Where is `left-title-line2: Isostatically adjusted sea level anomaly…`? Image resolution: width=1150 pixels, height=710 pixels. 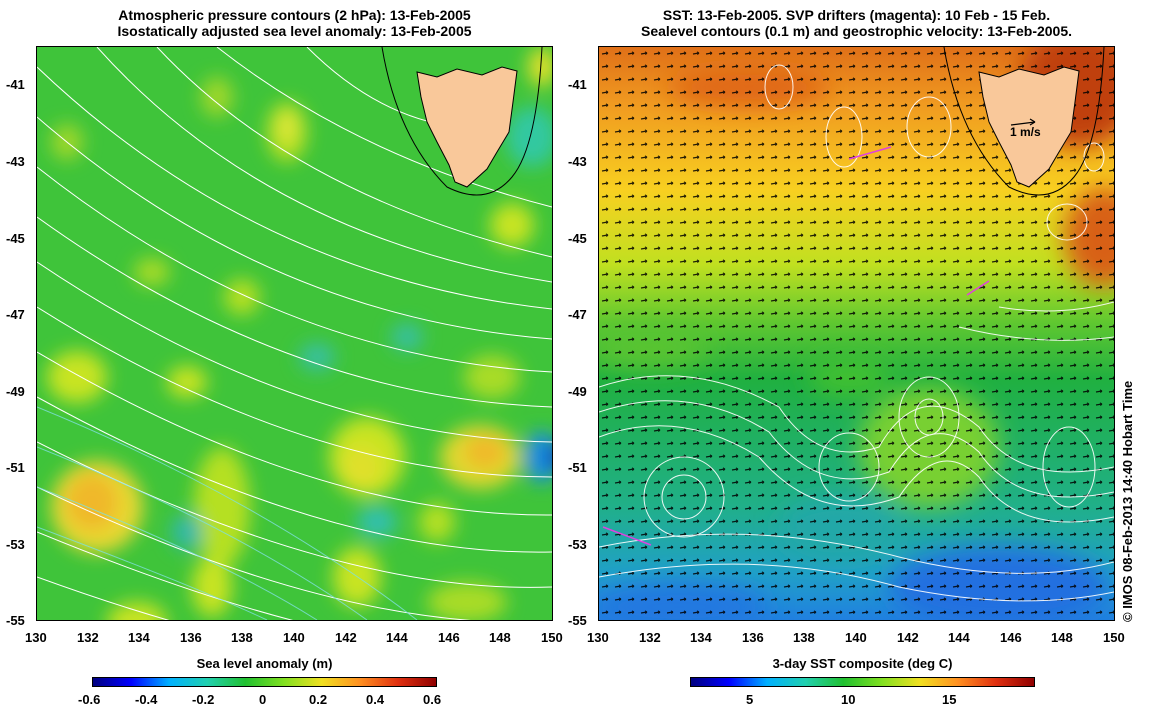
left-title-line2: Isostatically adjusted sea level anomaly… is located at coordinates (294, 31).